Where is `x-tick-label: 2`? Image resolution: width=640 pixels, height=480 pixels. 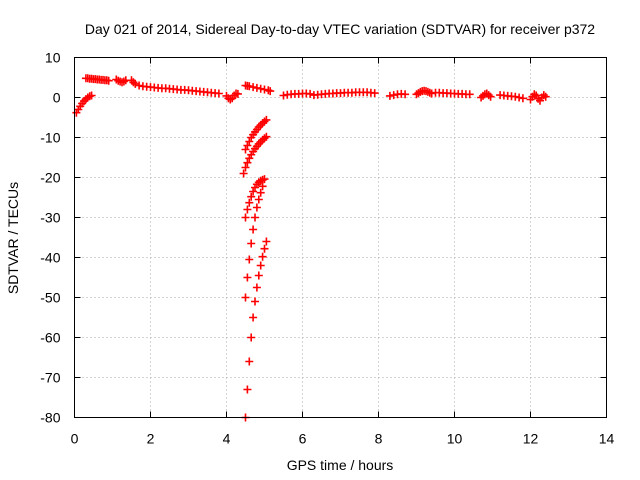
x-tick-label: 2 is located at coordinates (151, 439).